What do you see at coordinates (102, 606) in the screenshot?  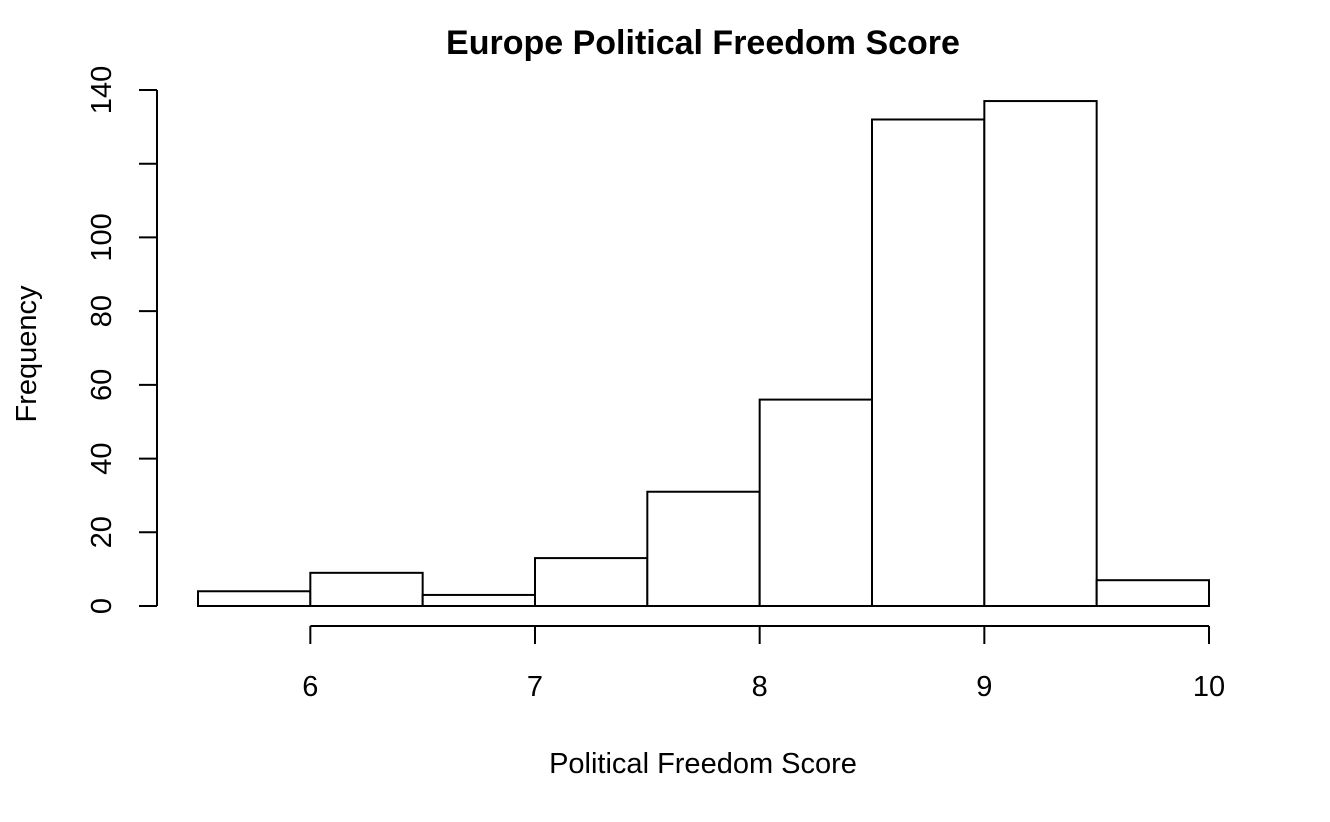 I see `y-axis-tick-label: 0` at bounding box center [102, 606].